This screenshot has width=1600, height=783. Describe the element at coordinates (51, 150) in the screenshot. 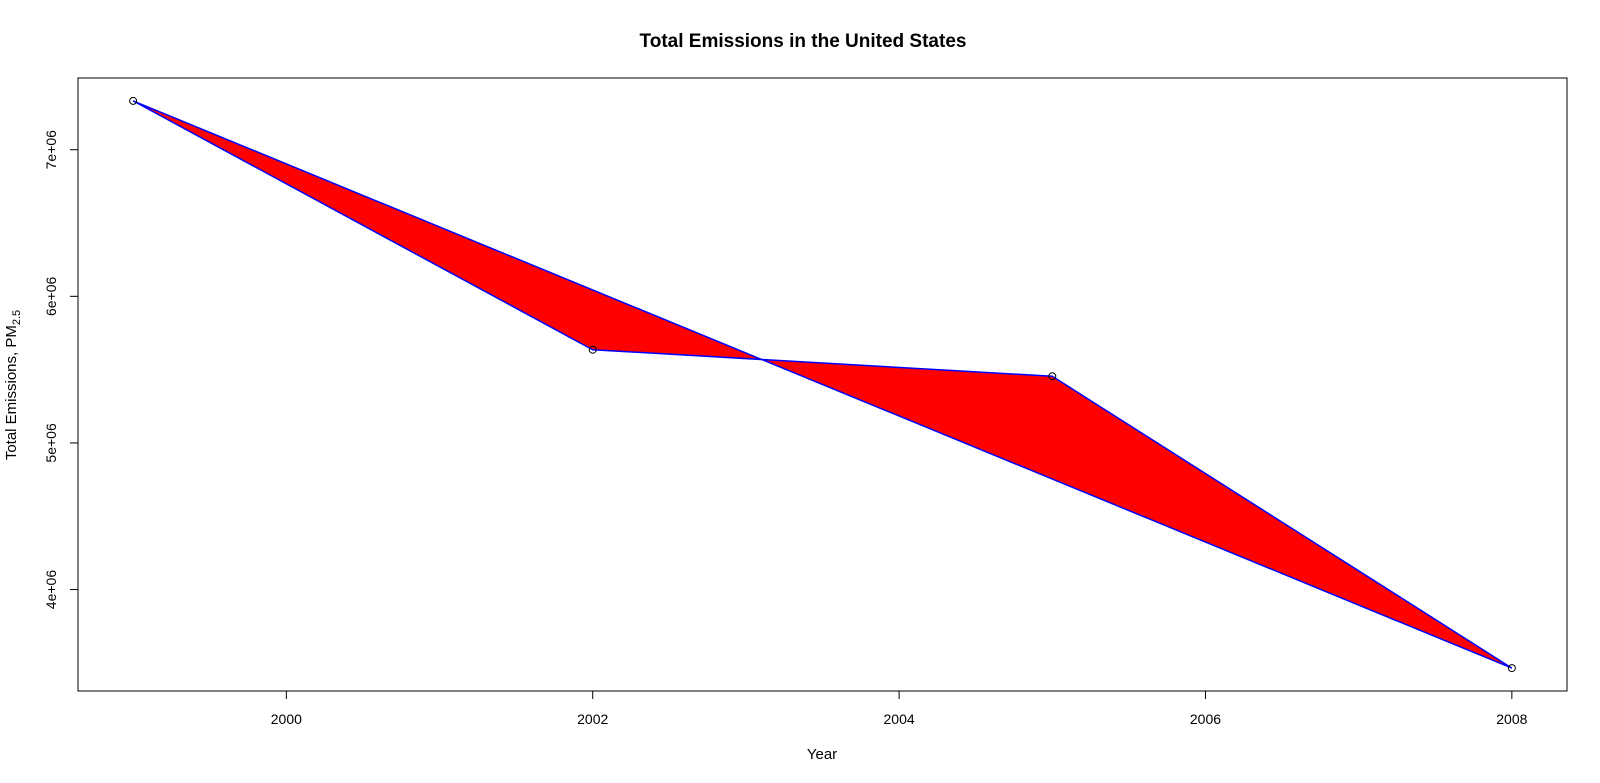

I see `y-tick-label: 7e+06` at that location.